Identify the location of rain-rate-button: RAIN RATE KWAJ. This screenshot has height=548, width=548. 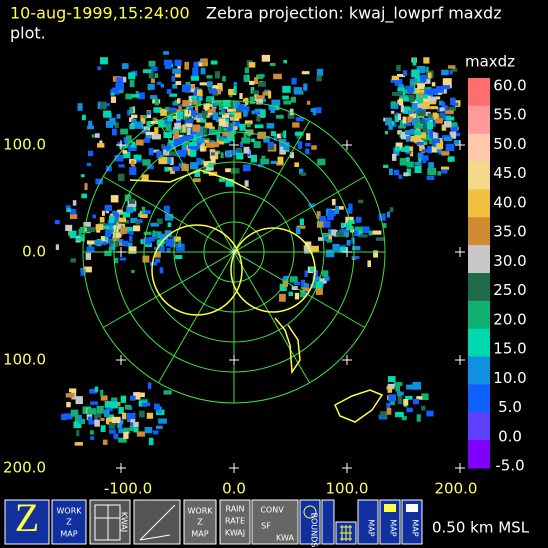
(235, 522).